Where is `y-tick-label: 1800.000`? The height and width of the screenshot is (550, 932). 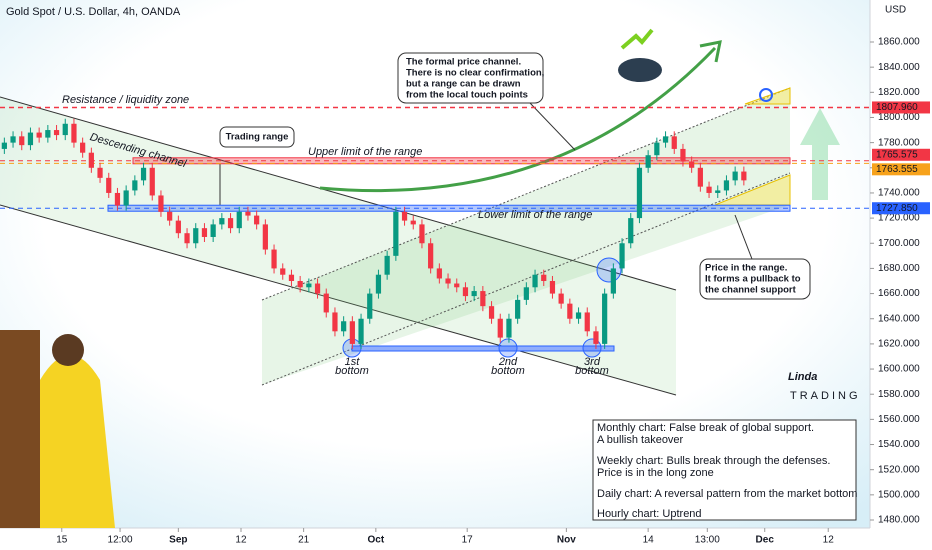 y-tick-label: 1800.000 is located at coordinates (899, 117).